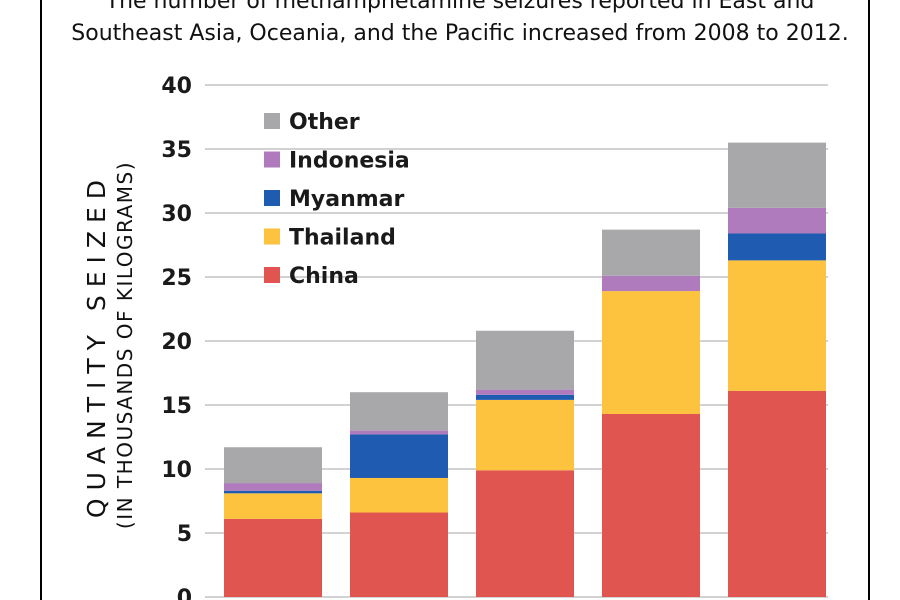  I want to click on bar-2012-china, so click(777, 493).